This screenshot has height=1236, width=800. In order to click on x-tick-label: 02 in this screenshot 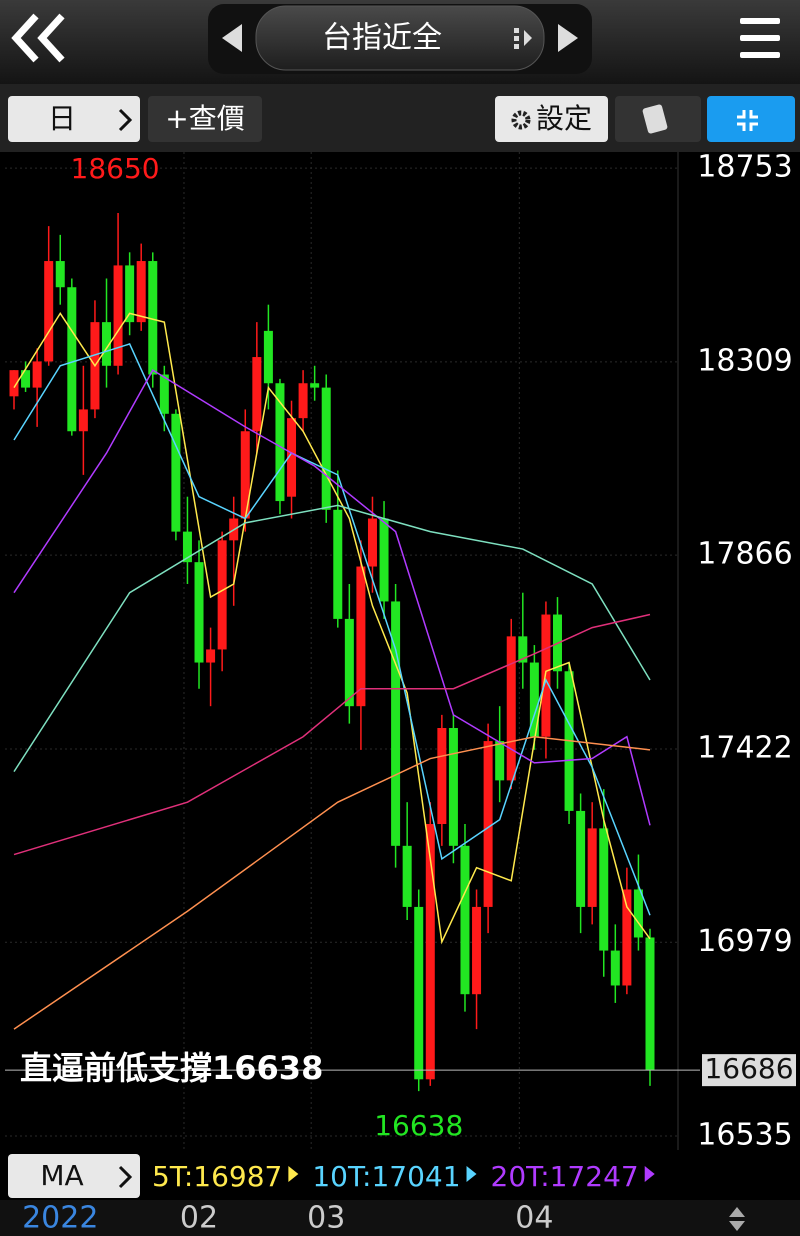, I will do `click(199, 1218)`.